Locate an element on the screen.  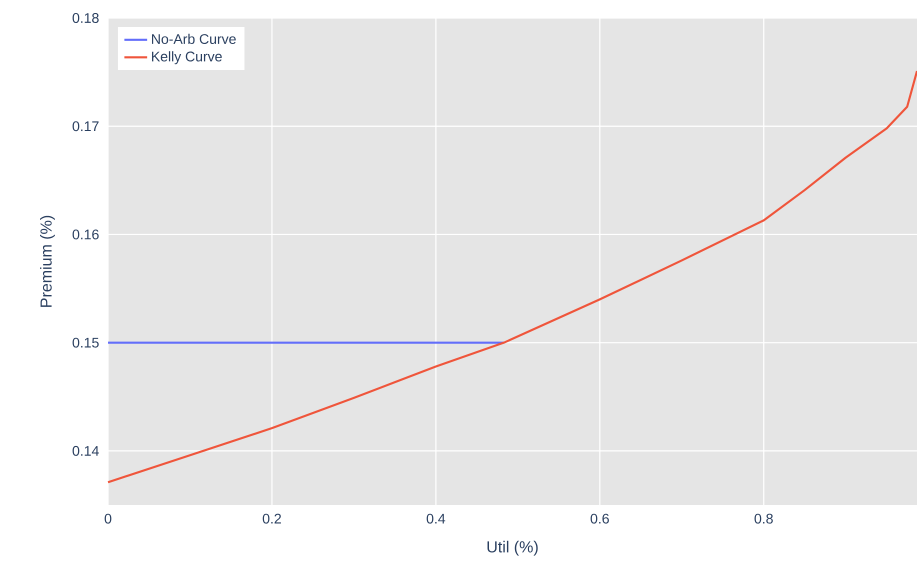
x-tick-label: 0.4 is located at coordinates (436, 519).